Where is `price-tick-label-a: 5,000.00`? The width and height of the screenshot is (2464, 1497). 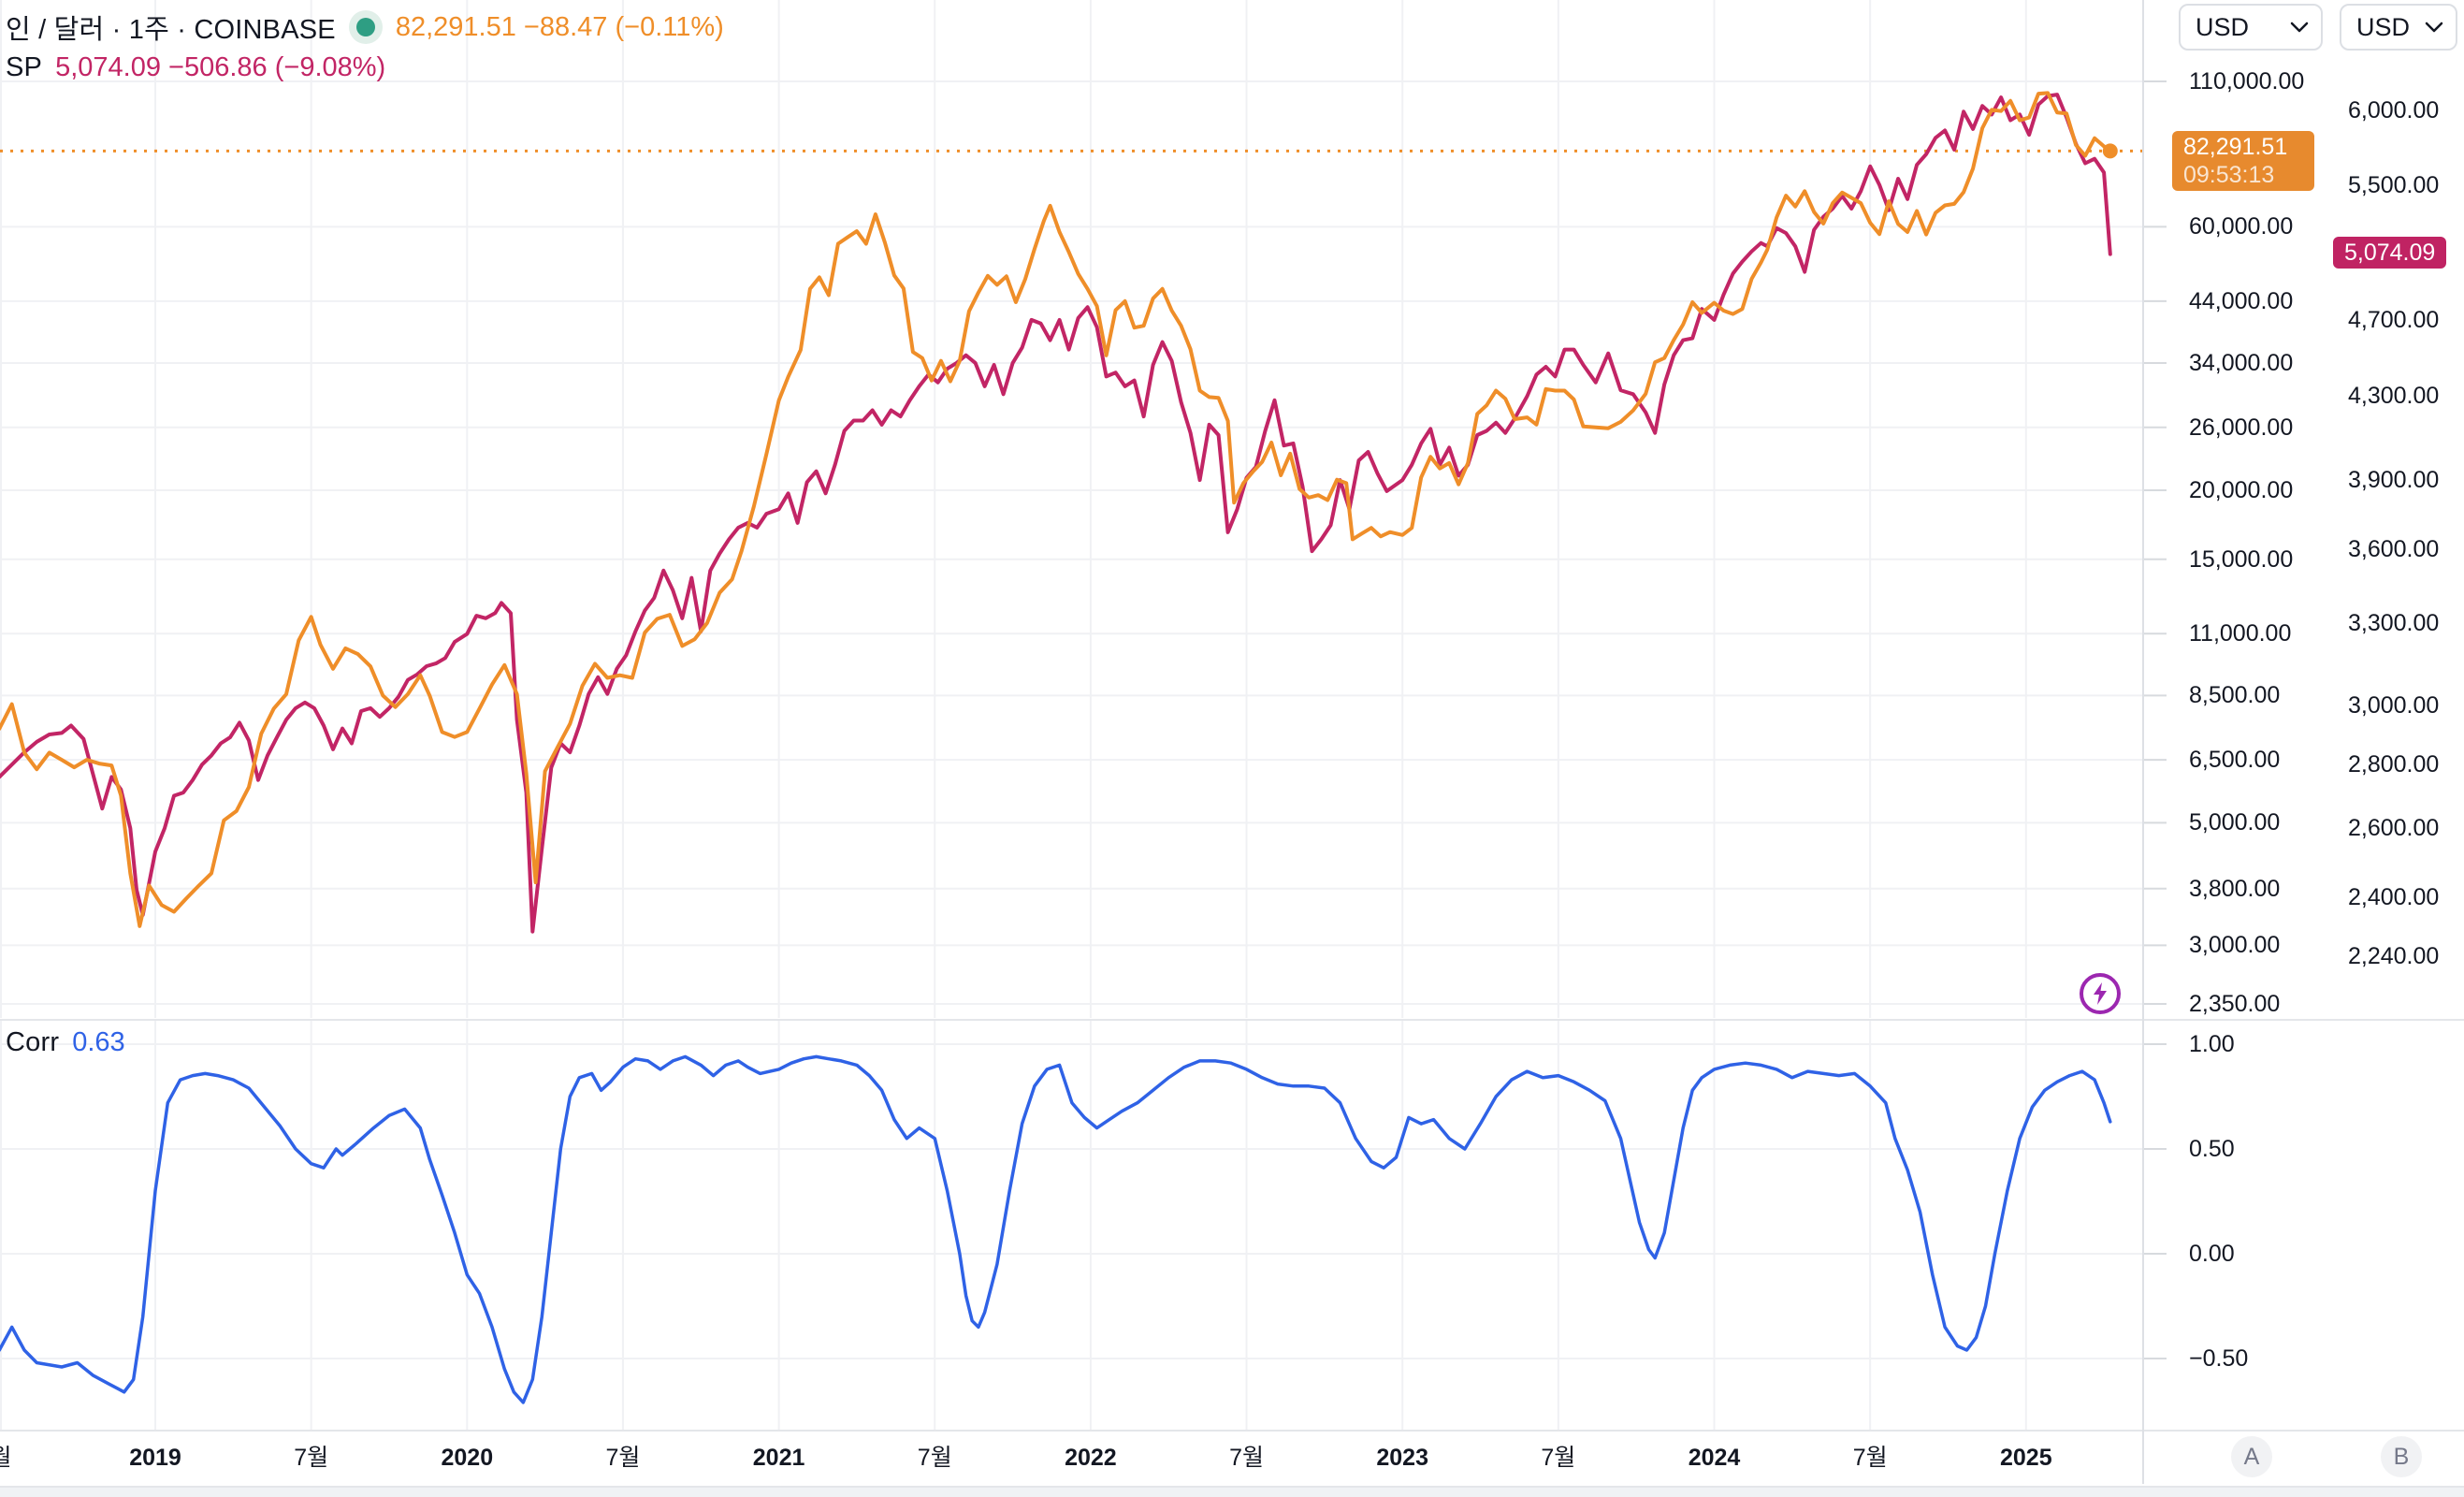
price-tick-label-a: 5,000.00 is located at coordinates (2235, 823).